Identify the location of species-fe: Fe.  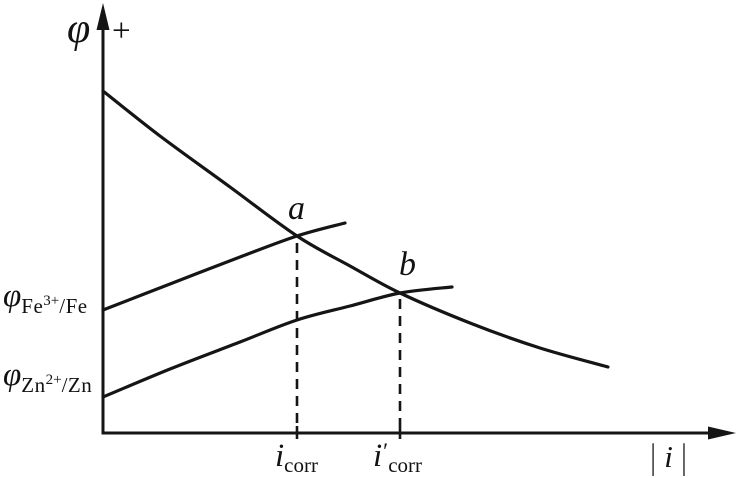
(32, 306).